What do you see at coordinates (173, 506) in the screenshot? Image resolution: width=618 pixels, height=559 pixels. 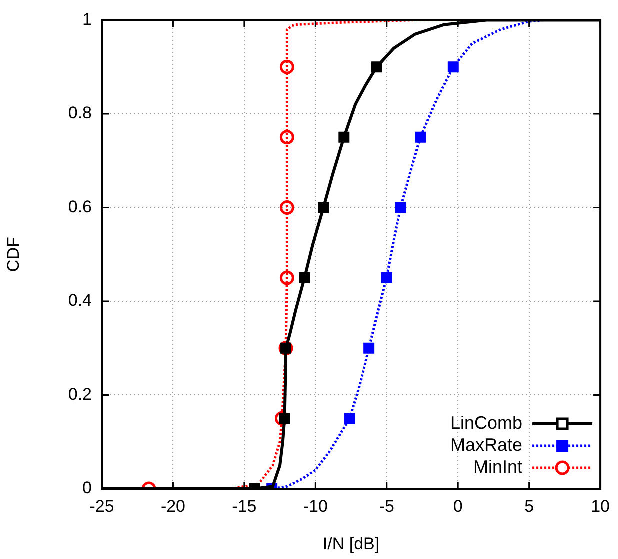 I see `x-tick-label: -20` at bounding box center [173, 506].